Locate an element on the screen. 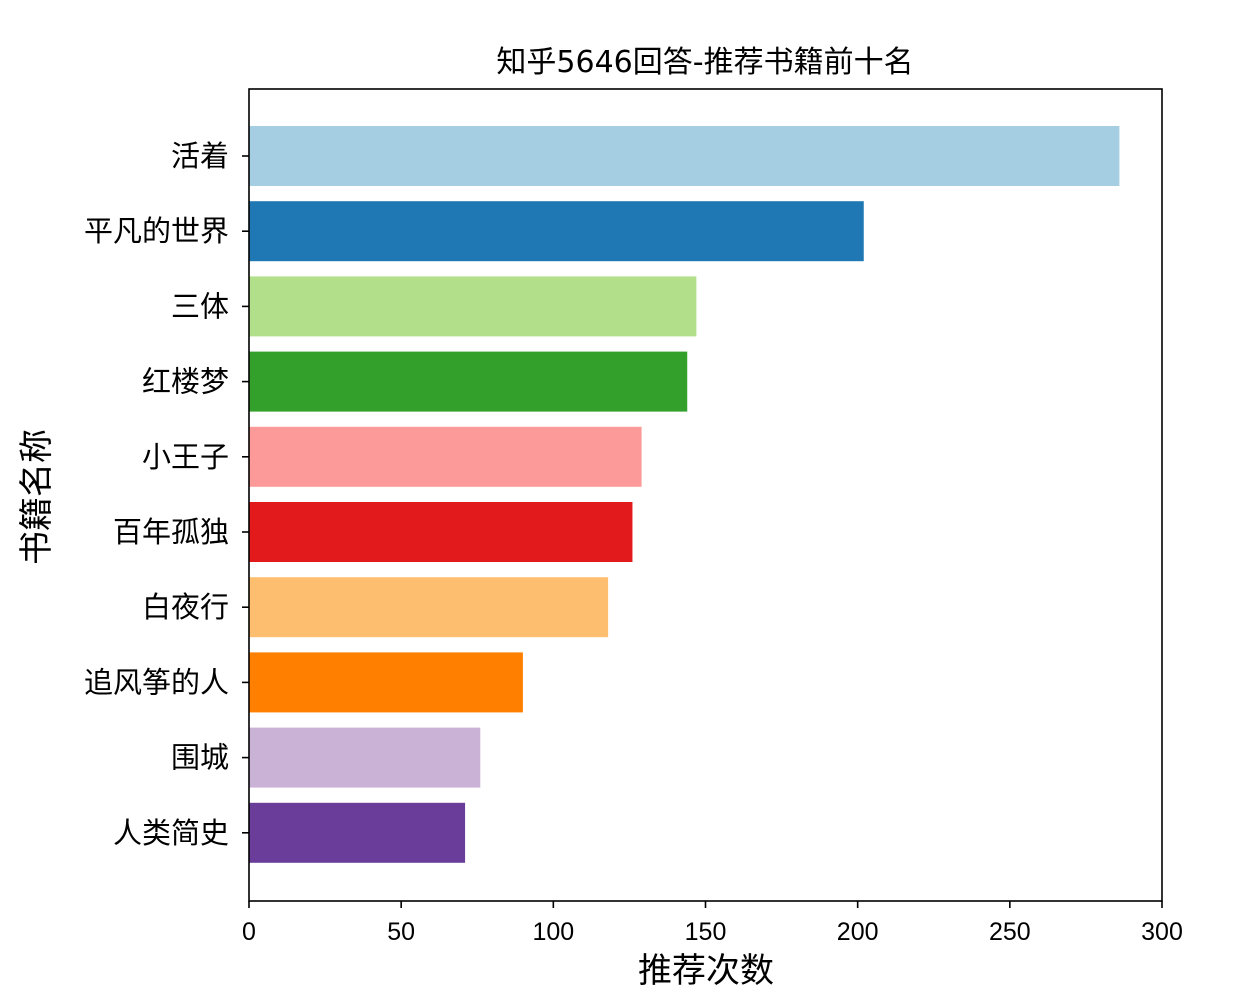 This screenshot has width=1244, height=1000. x-tick-label: 150 is located at coordinates (706, 932).